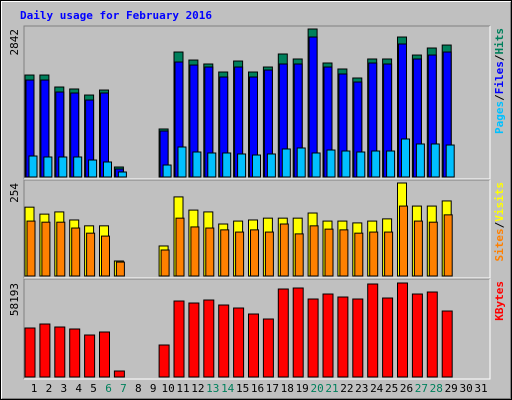  Describe the element at coordinates (197, 388) in the screenshot. I see `x-tick-label: 12` at that location.